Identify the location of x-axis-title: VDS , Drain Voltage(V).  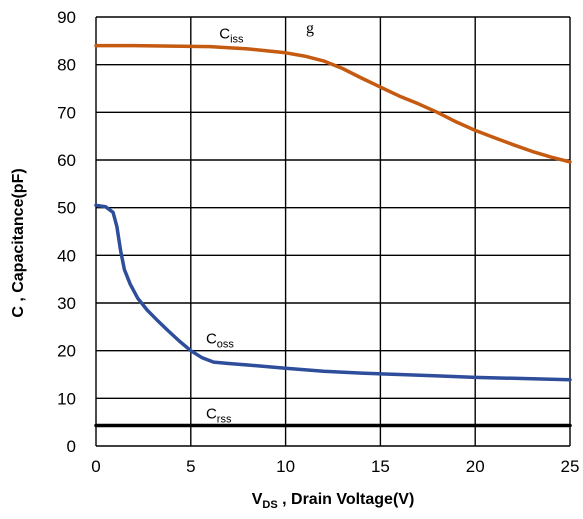
(333, 501).